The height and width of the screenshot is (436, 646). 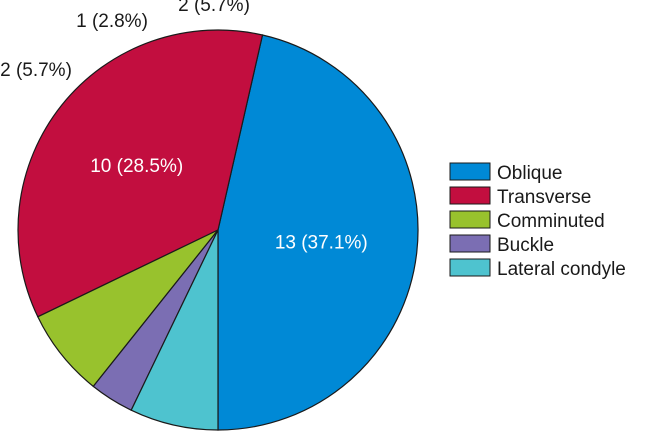 I want to click on data-label-oblique: 13 (37.1%), so click(x=321, y=242).